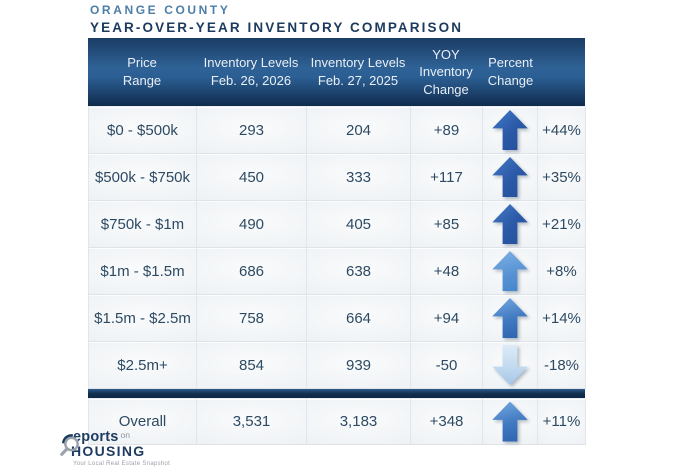  What do you see at coordinates (70, 447) in the screenshot?
I see `magnifier-r-icon` at bounding box center [70, 447].